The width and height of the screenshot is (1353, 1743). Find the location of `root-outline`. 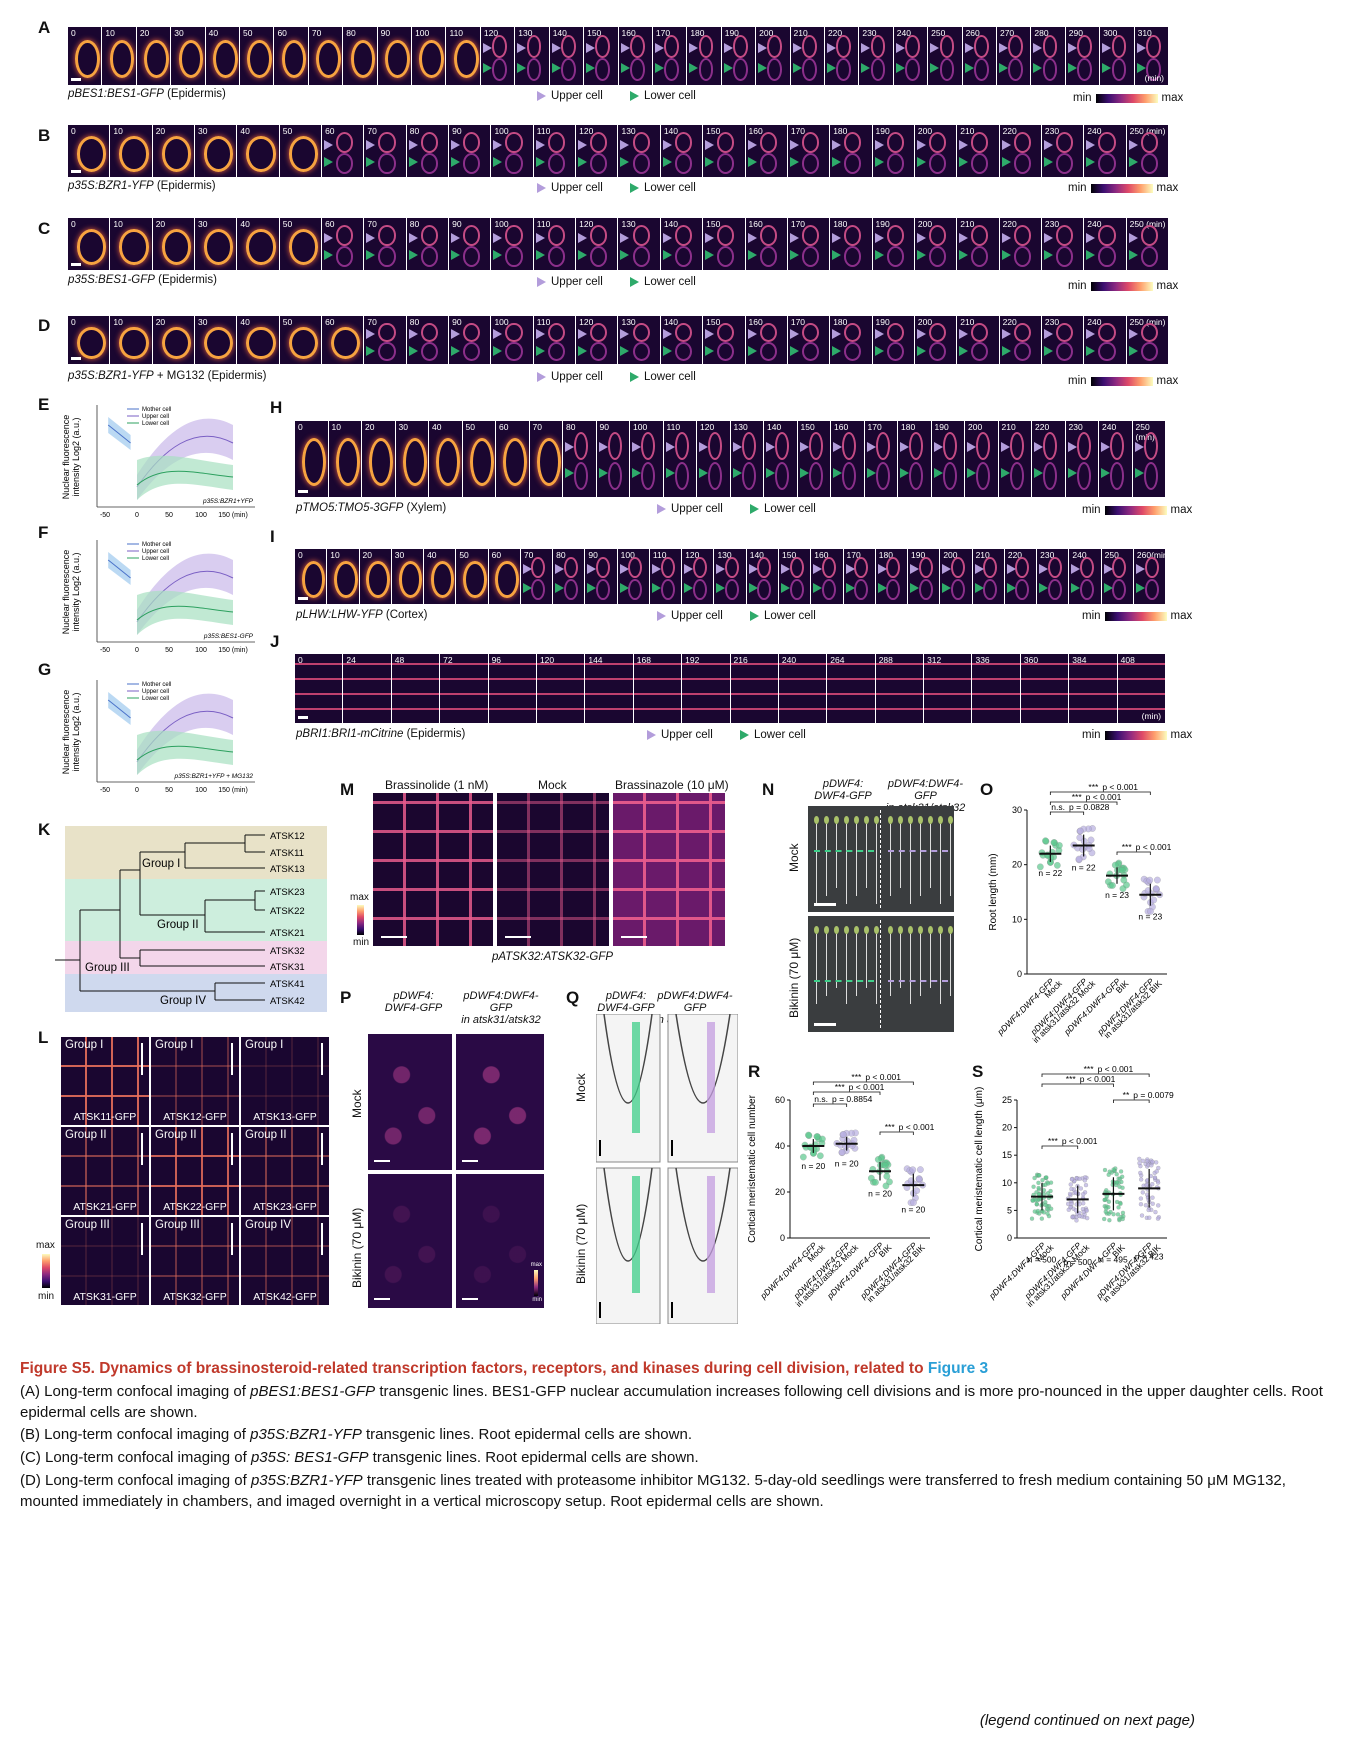

root-outline is located at coordinates (628, 1059).